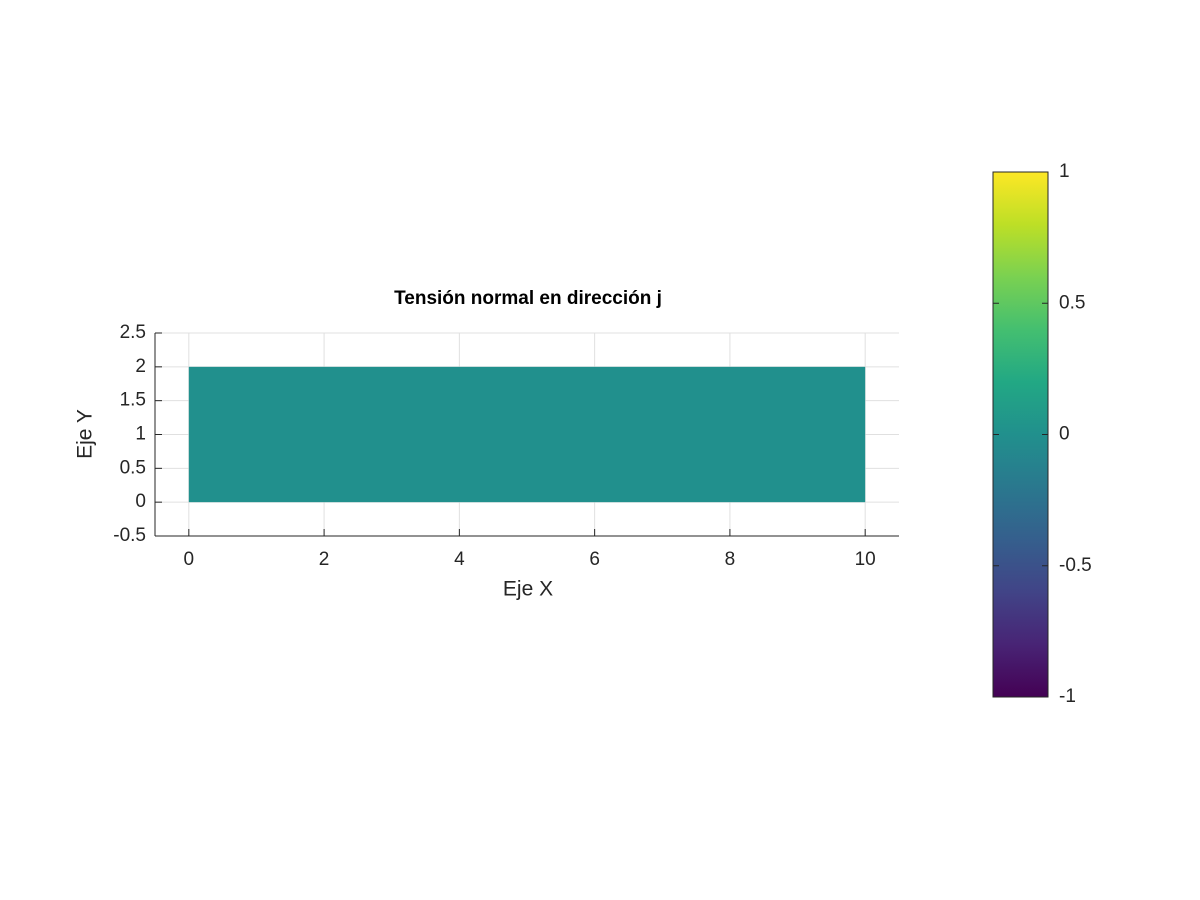 The width and height of the screenshot is (1200, 900). I want to click on x-axis-label: Eje X, so click(528, 589).